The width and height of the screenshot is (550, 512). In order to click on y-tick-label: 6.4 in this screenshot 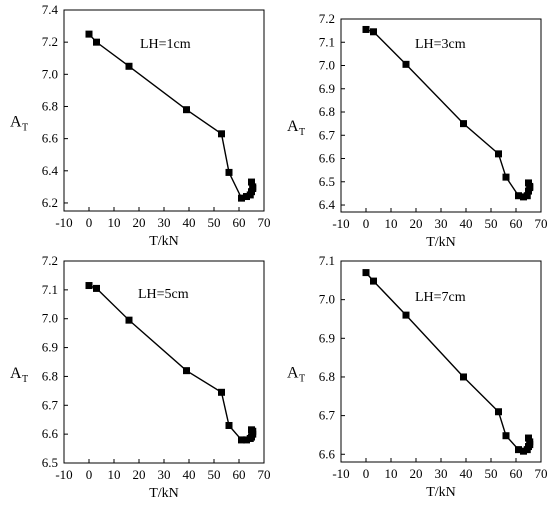, I will do `click(50, 170)`.